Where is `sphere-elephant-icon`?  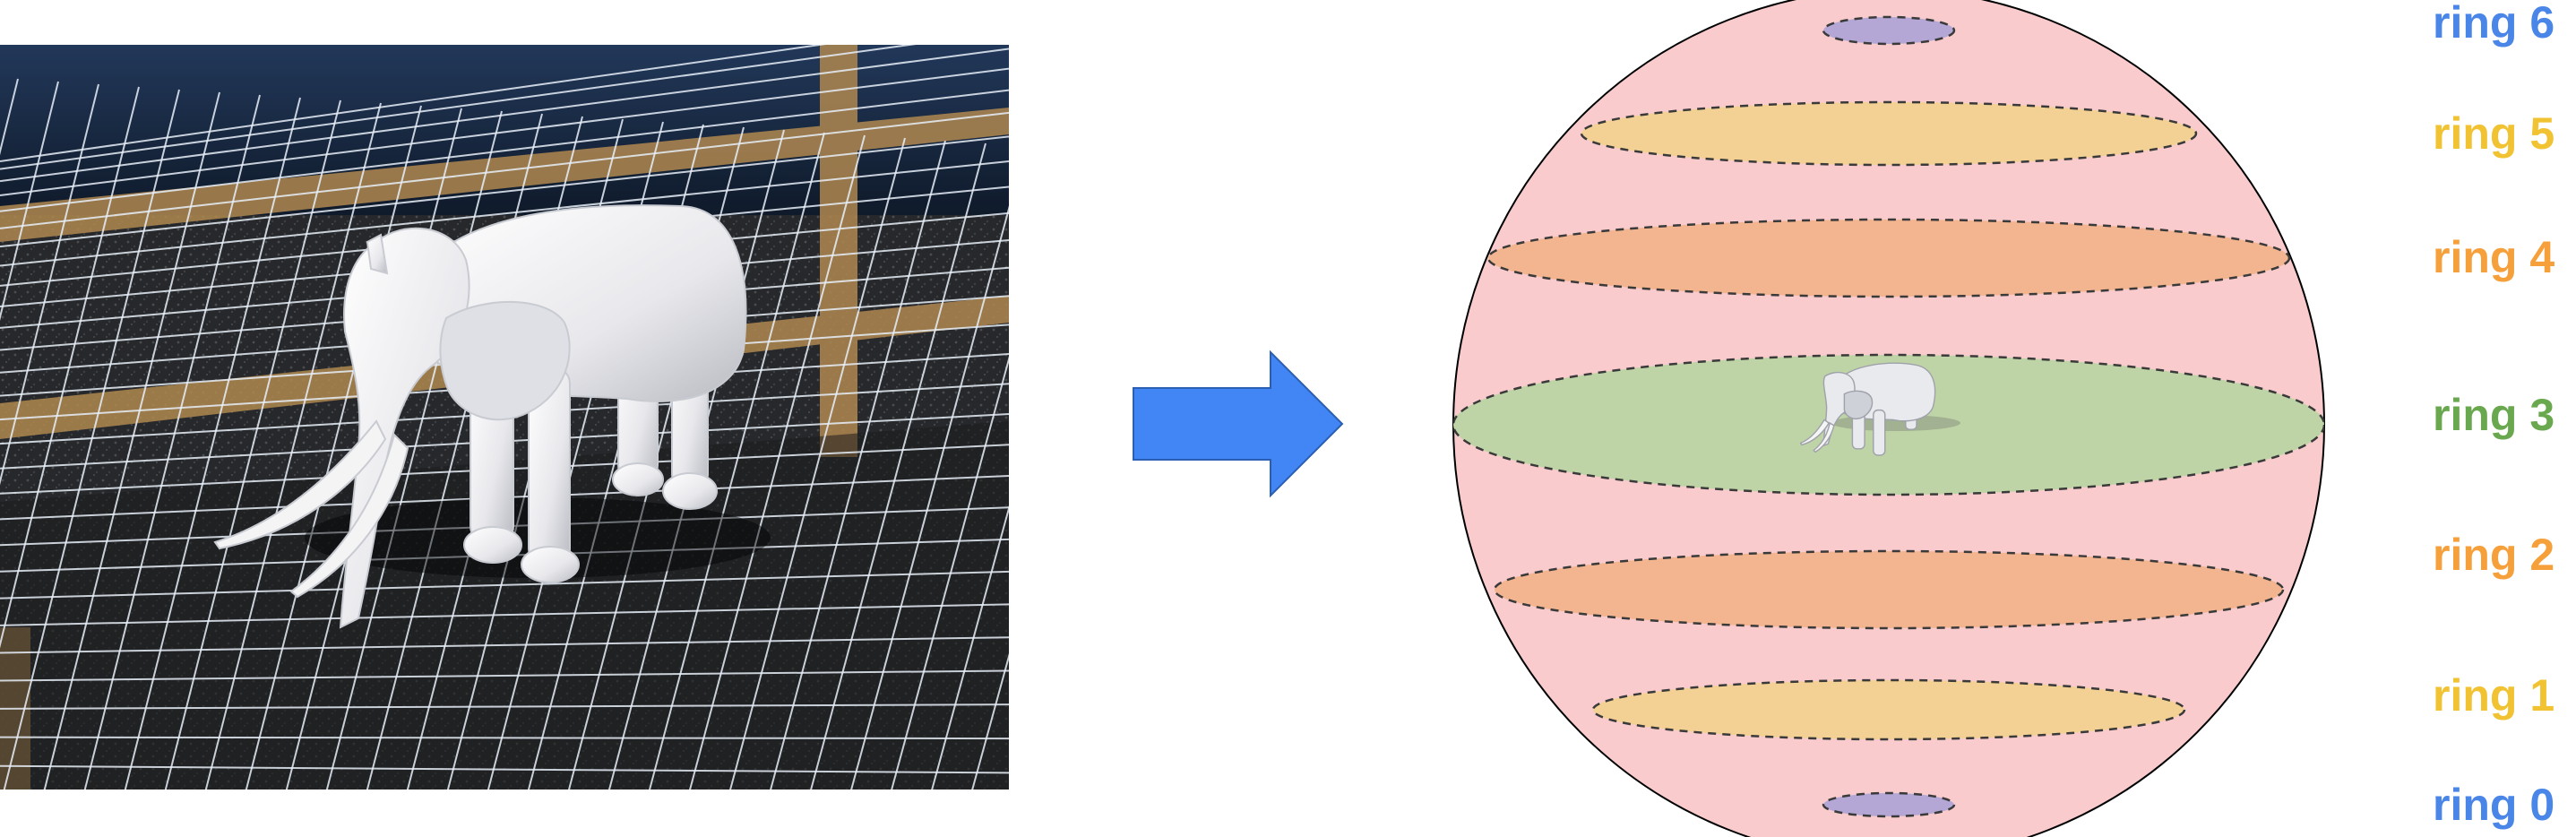 sphere-elephant-icon is located at coordinates (1879, 409).